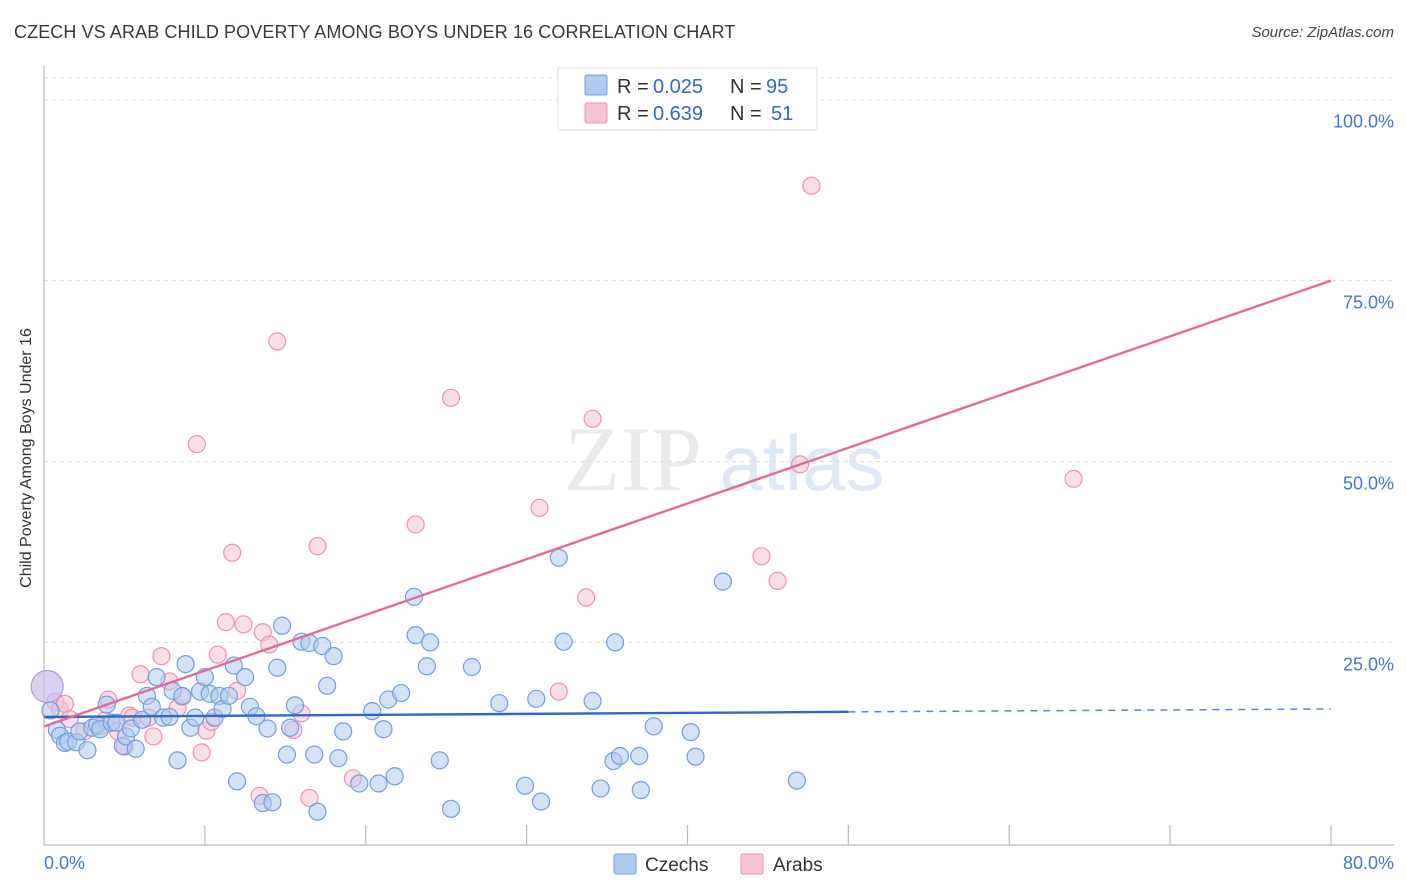  I want to click on czech-trend-line, so click(446, 714).